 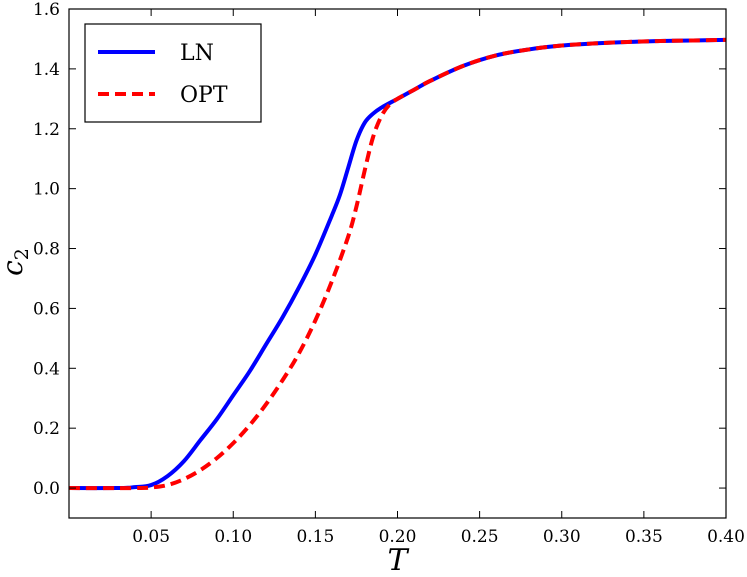 What do you see at coordinates (151, 537) in the screenshot?
I see `x-tick-label: 0.05` at bounding box center [151, 537].